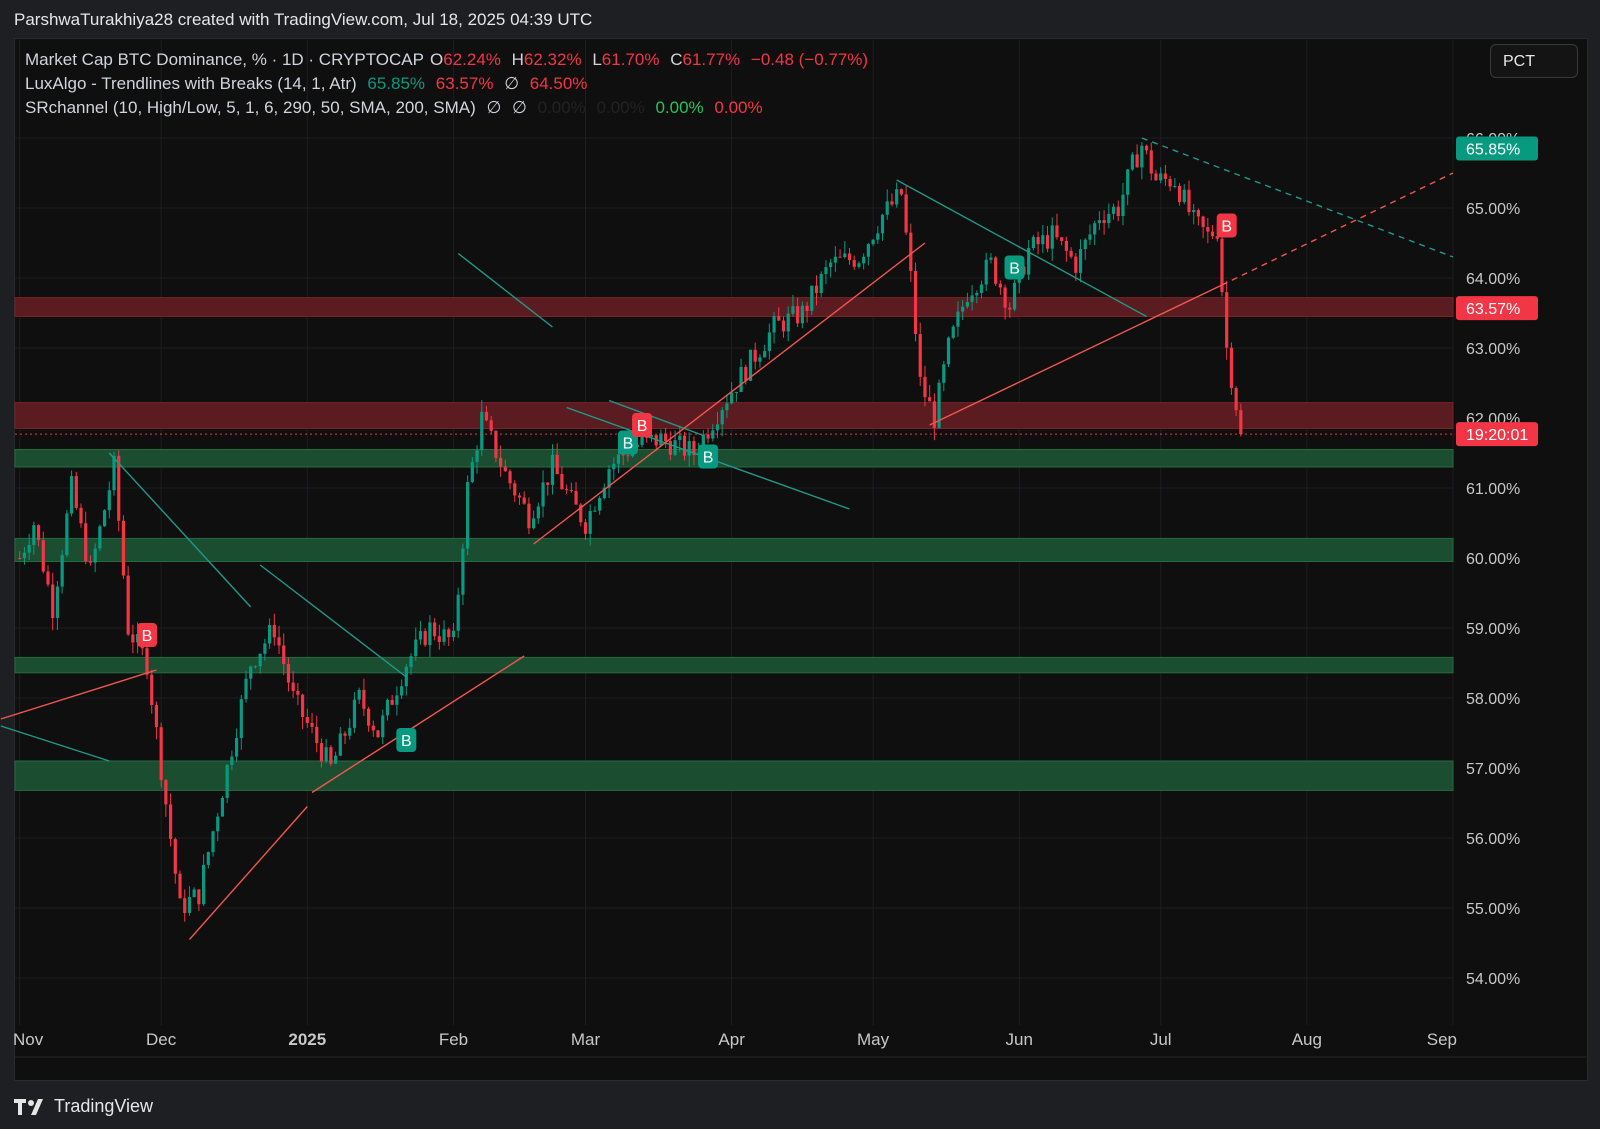  Describe the element at coordinates (627, 442) in the screenshot. I see `bullish-break-marker` at that location.